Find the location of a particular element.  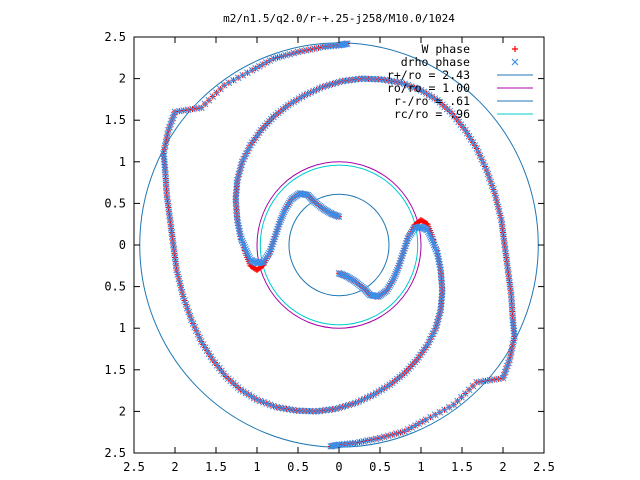

x-tick-label: 1.5 is located at coordinates (216, 467).